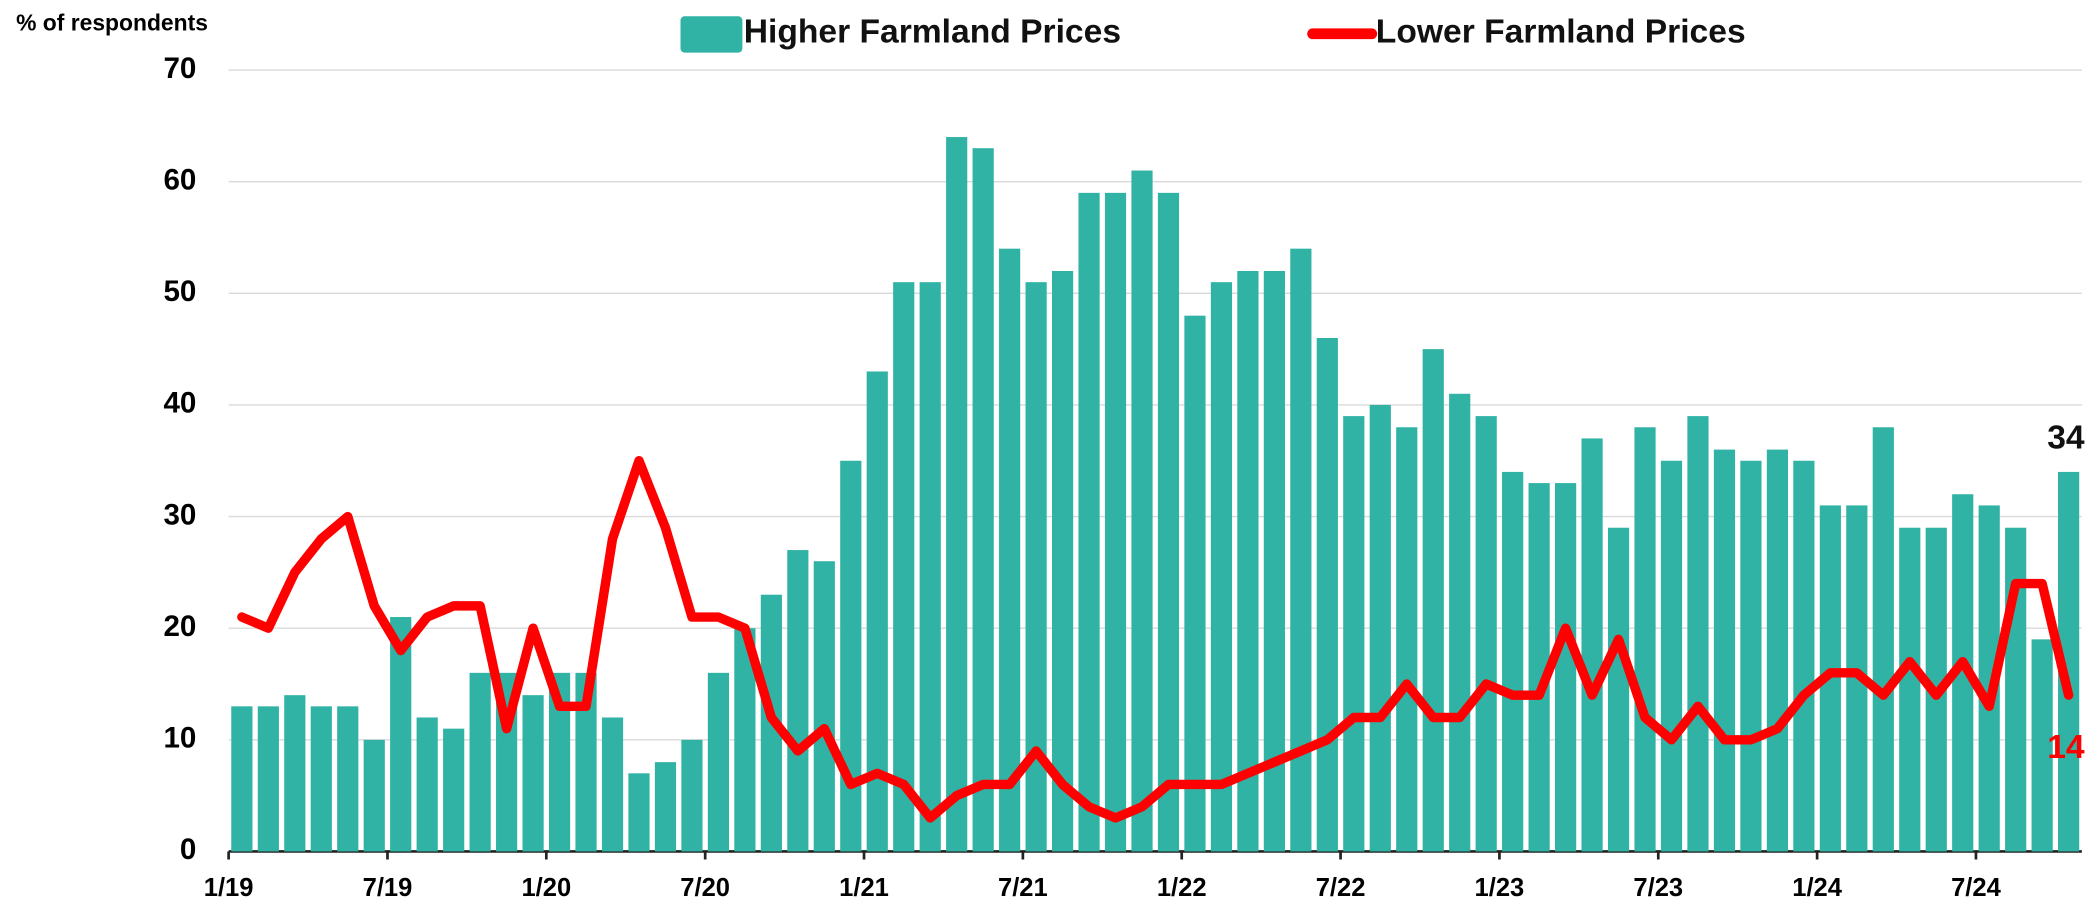  What do you see at coordinates (1023, 887) in the screenshot?
I see `x-tick-label: 7/21` at bounding box center [1023, 887].